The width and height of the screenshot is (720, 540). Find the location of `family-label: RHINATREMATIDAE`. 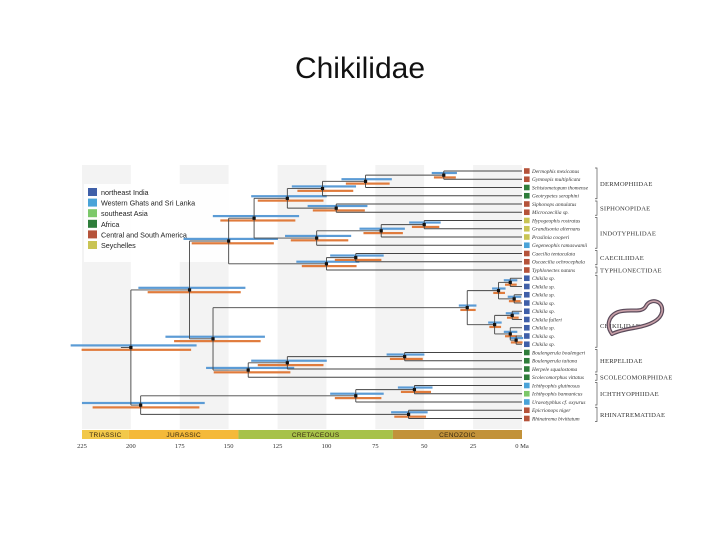

family-label: RHINATREMATIDAE is located at coordinates (632, 415).